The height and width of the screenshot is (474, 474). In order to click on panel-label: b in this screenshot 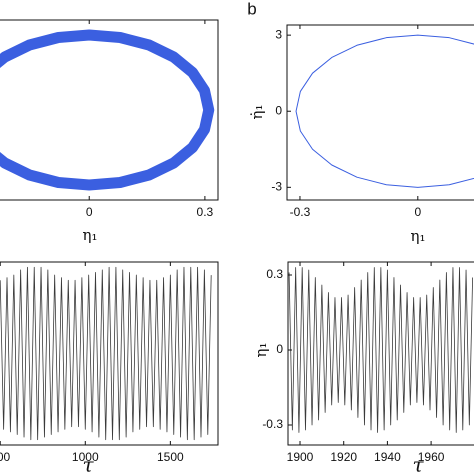, I will do `click(251, 9)`.